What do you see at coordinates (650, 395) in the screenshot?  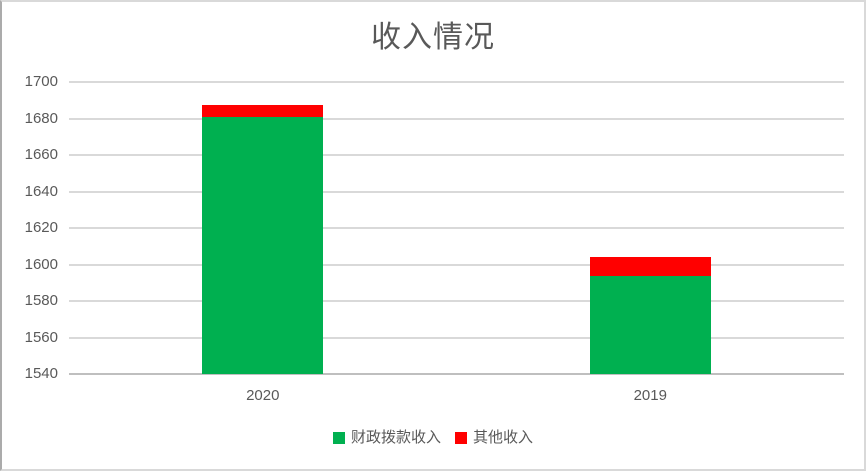 I see `x-axis-category-label: 2019` at bounding box center [650, 395].